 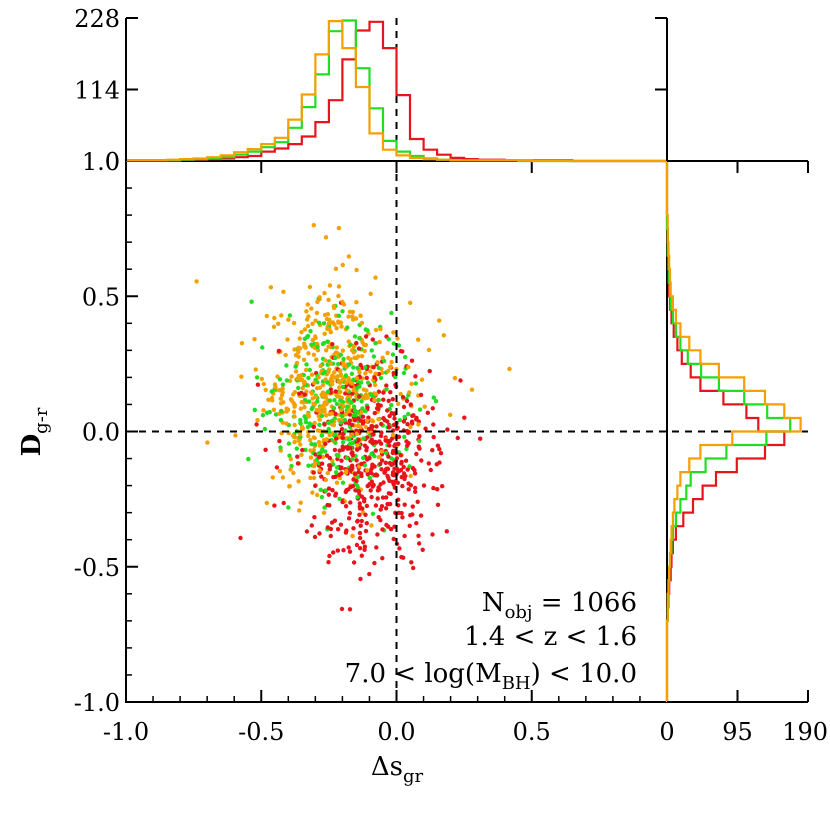 I want to click on y-tick-label: 0.5, so click(x=101, y=297).